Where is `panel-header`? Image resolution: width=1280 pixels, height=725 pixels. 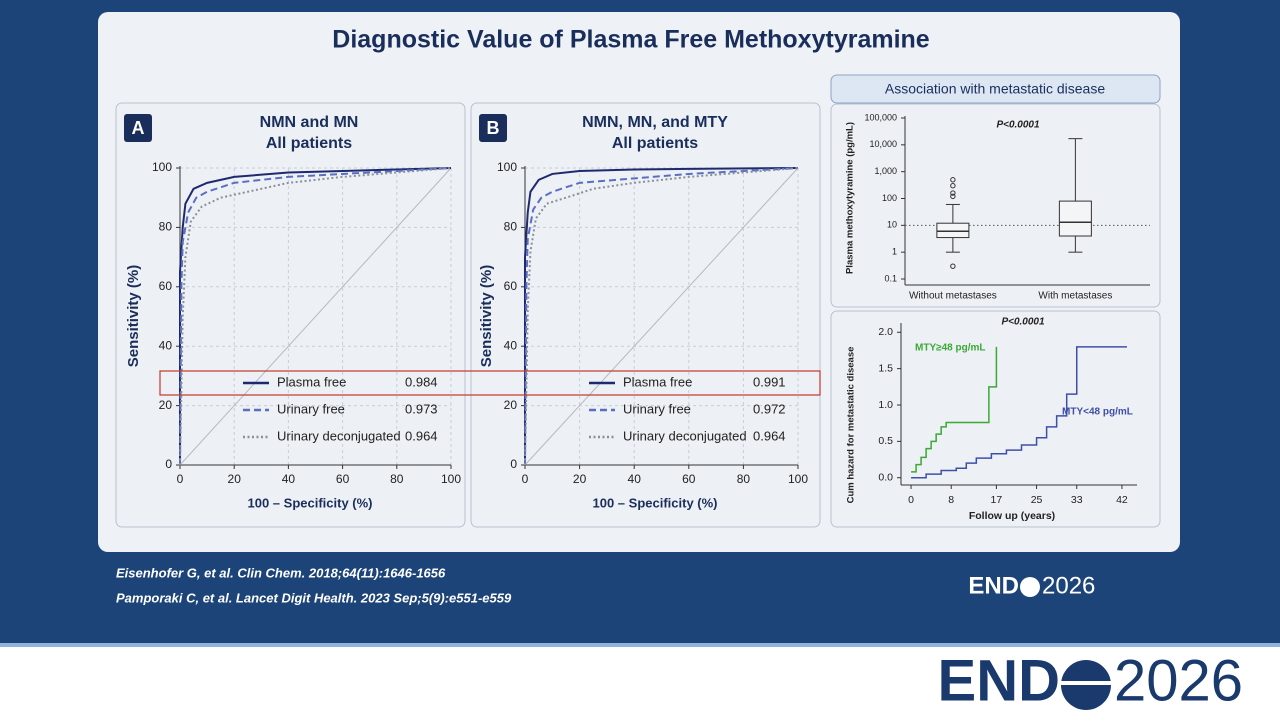
panel-header is located at coordinates (995, 89).